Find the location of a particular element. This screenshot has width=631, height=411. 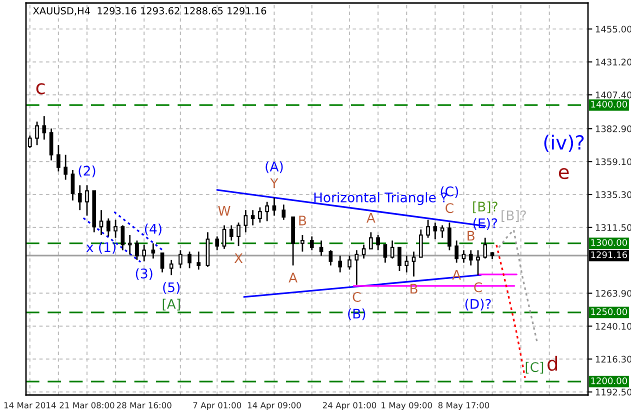

annotation: x (1) is located at coordinates (101, 248).